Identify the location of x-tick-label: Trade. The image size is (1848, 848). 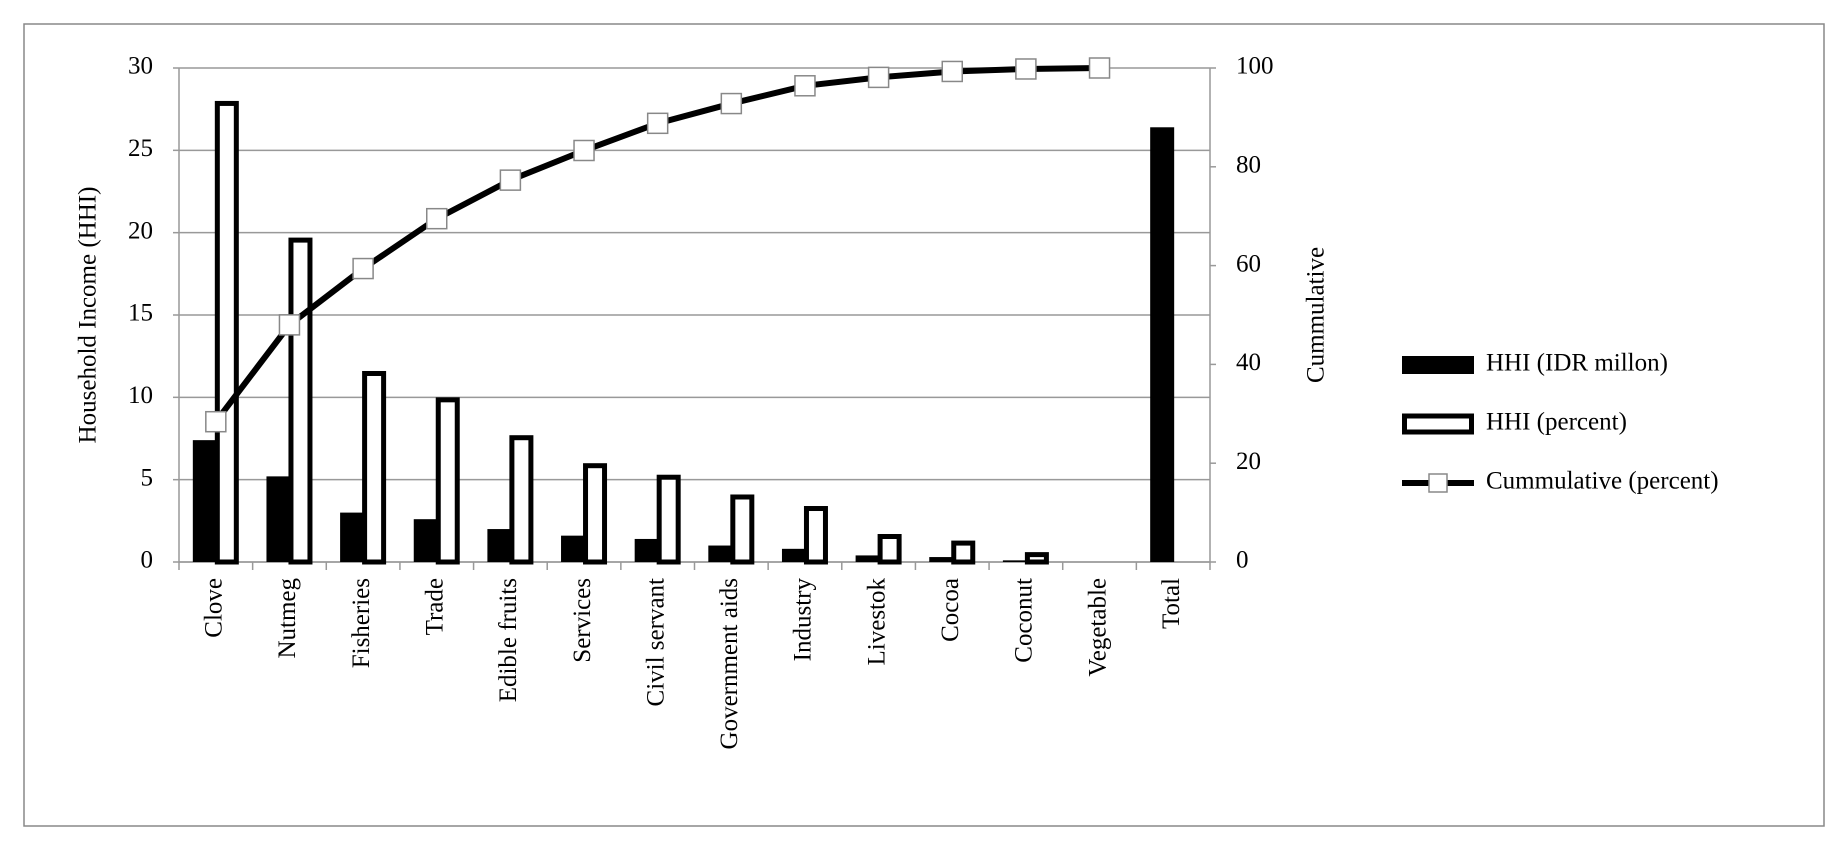
(434, 606).